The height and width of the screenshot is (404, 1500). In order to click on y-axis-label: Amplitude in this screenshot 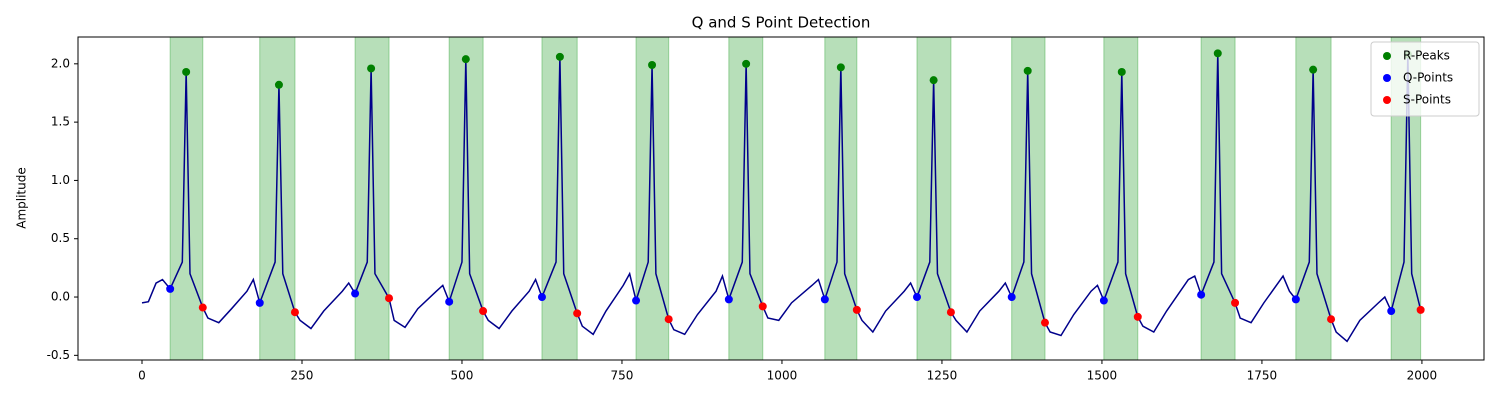, I will do `click(22, 198)`.